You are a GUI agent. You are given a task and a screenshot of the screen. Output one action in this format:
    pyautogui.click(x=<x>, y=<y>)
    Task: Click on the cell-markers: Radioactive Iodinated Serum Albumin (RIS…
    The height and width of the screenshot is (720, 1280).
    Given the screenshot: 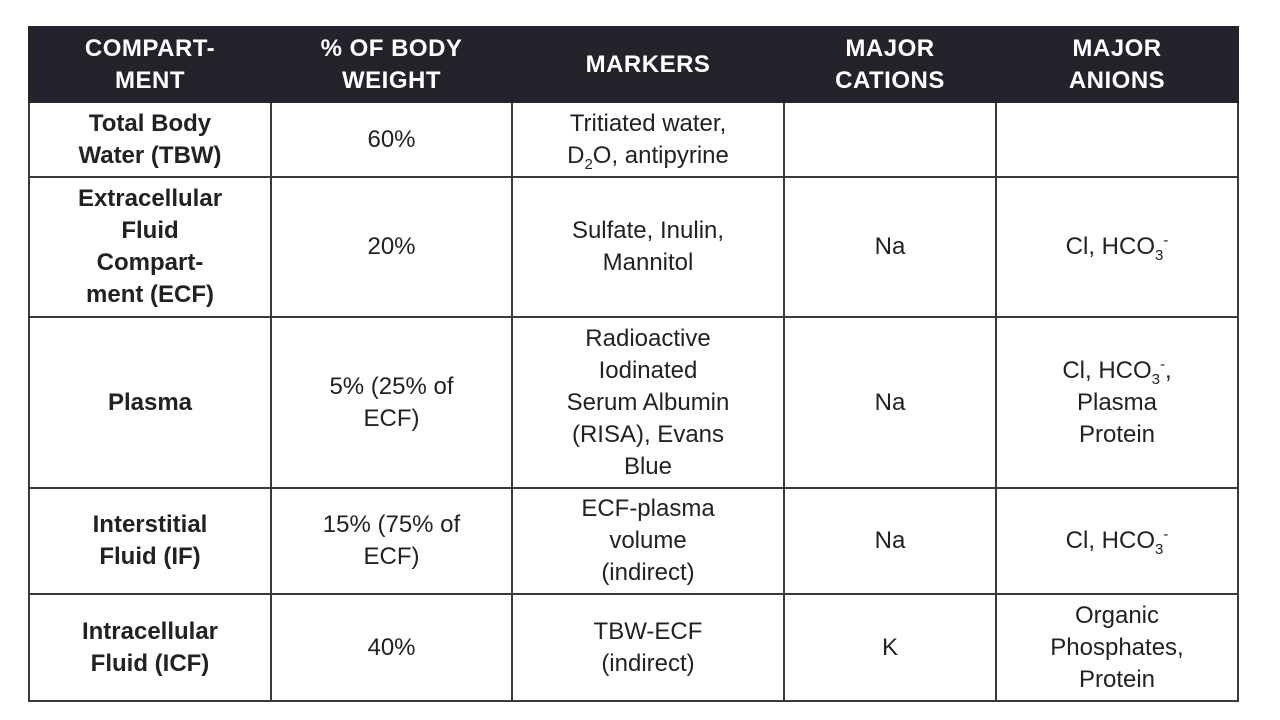 What is the action you would take?
    pyautogui.click(x=648, y=402)
    